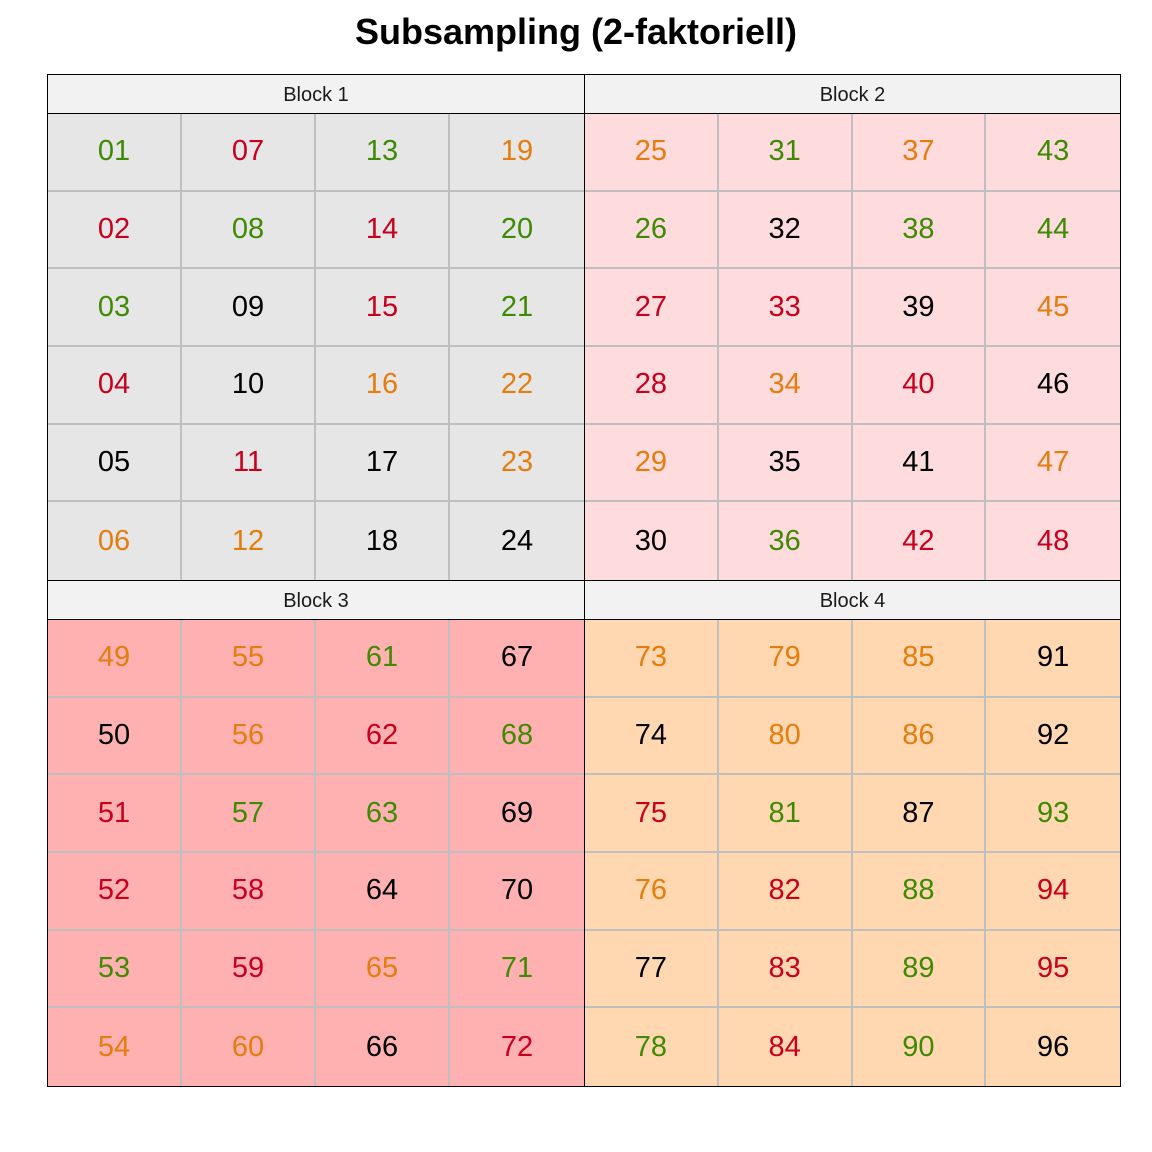 The height and width of the screenshot is (1152, 1152). Describe the element at coordinates (1053, 1046) in the screenshot. I see `cell-number: 96` at that location.